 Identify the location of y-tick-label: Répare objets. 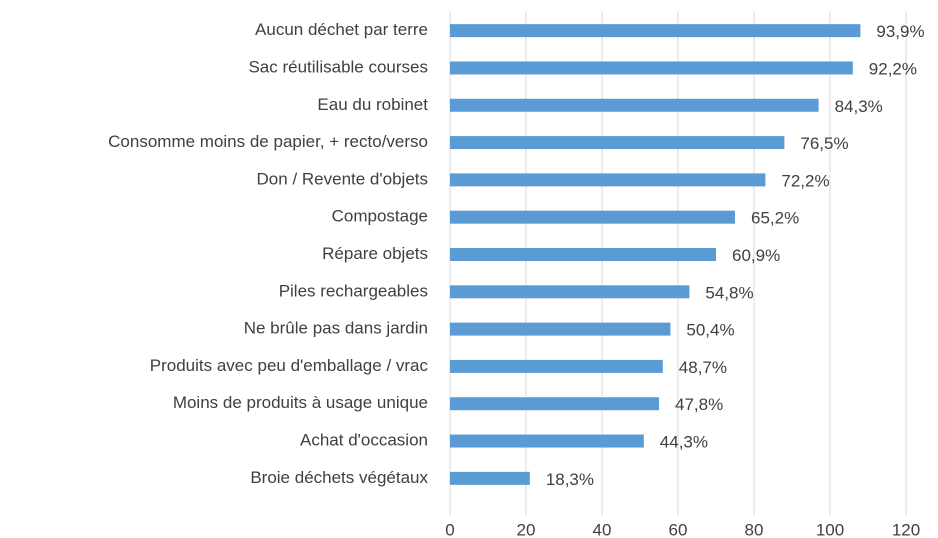
(375, 253).